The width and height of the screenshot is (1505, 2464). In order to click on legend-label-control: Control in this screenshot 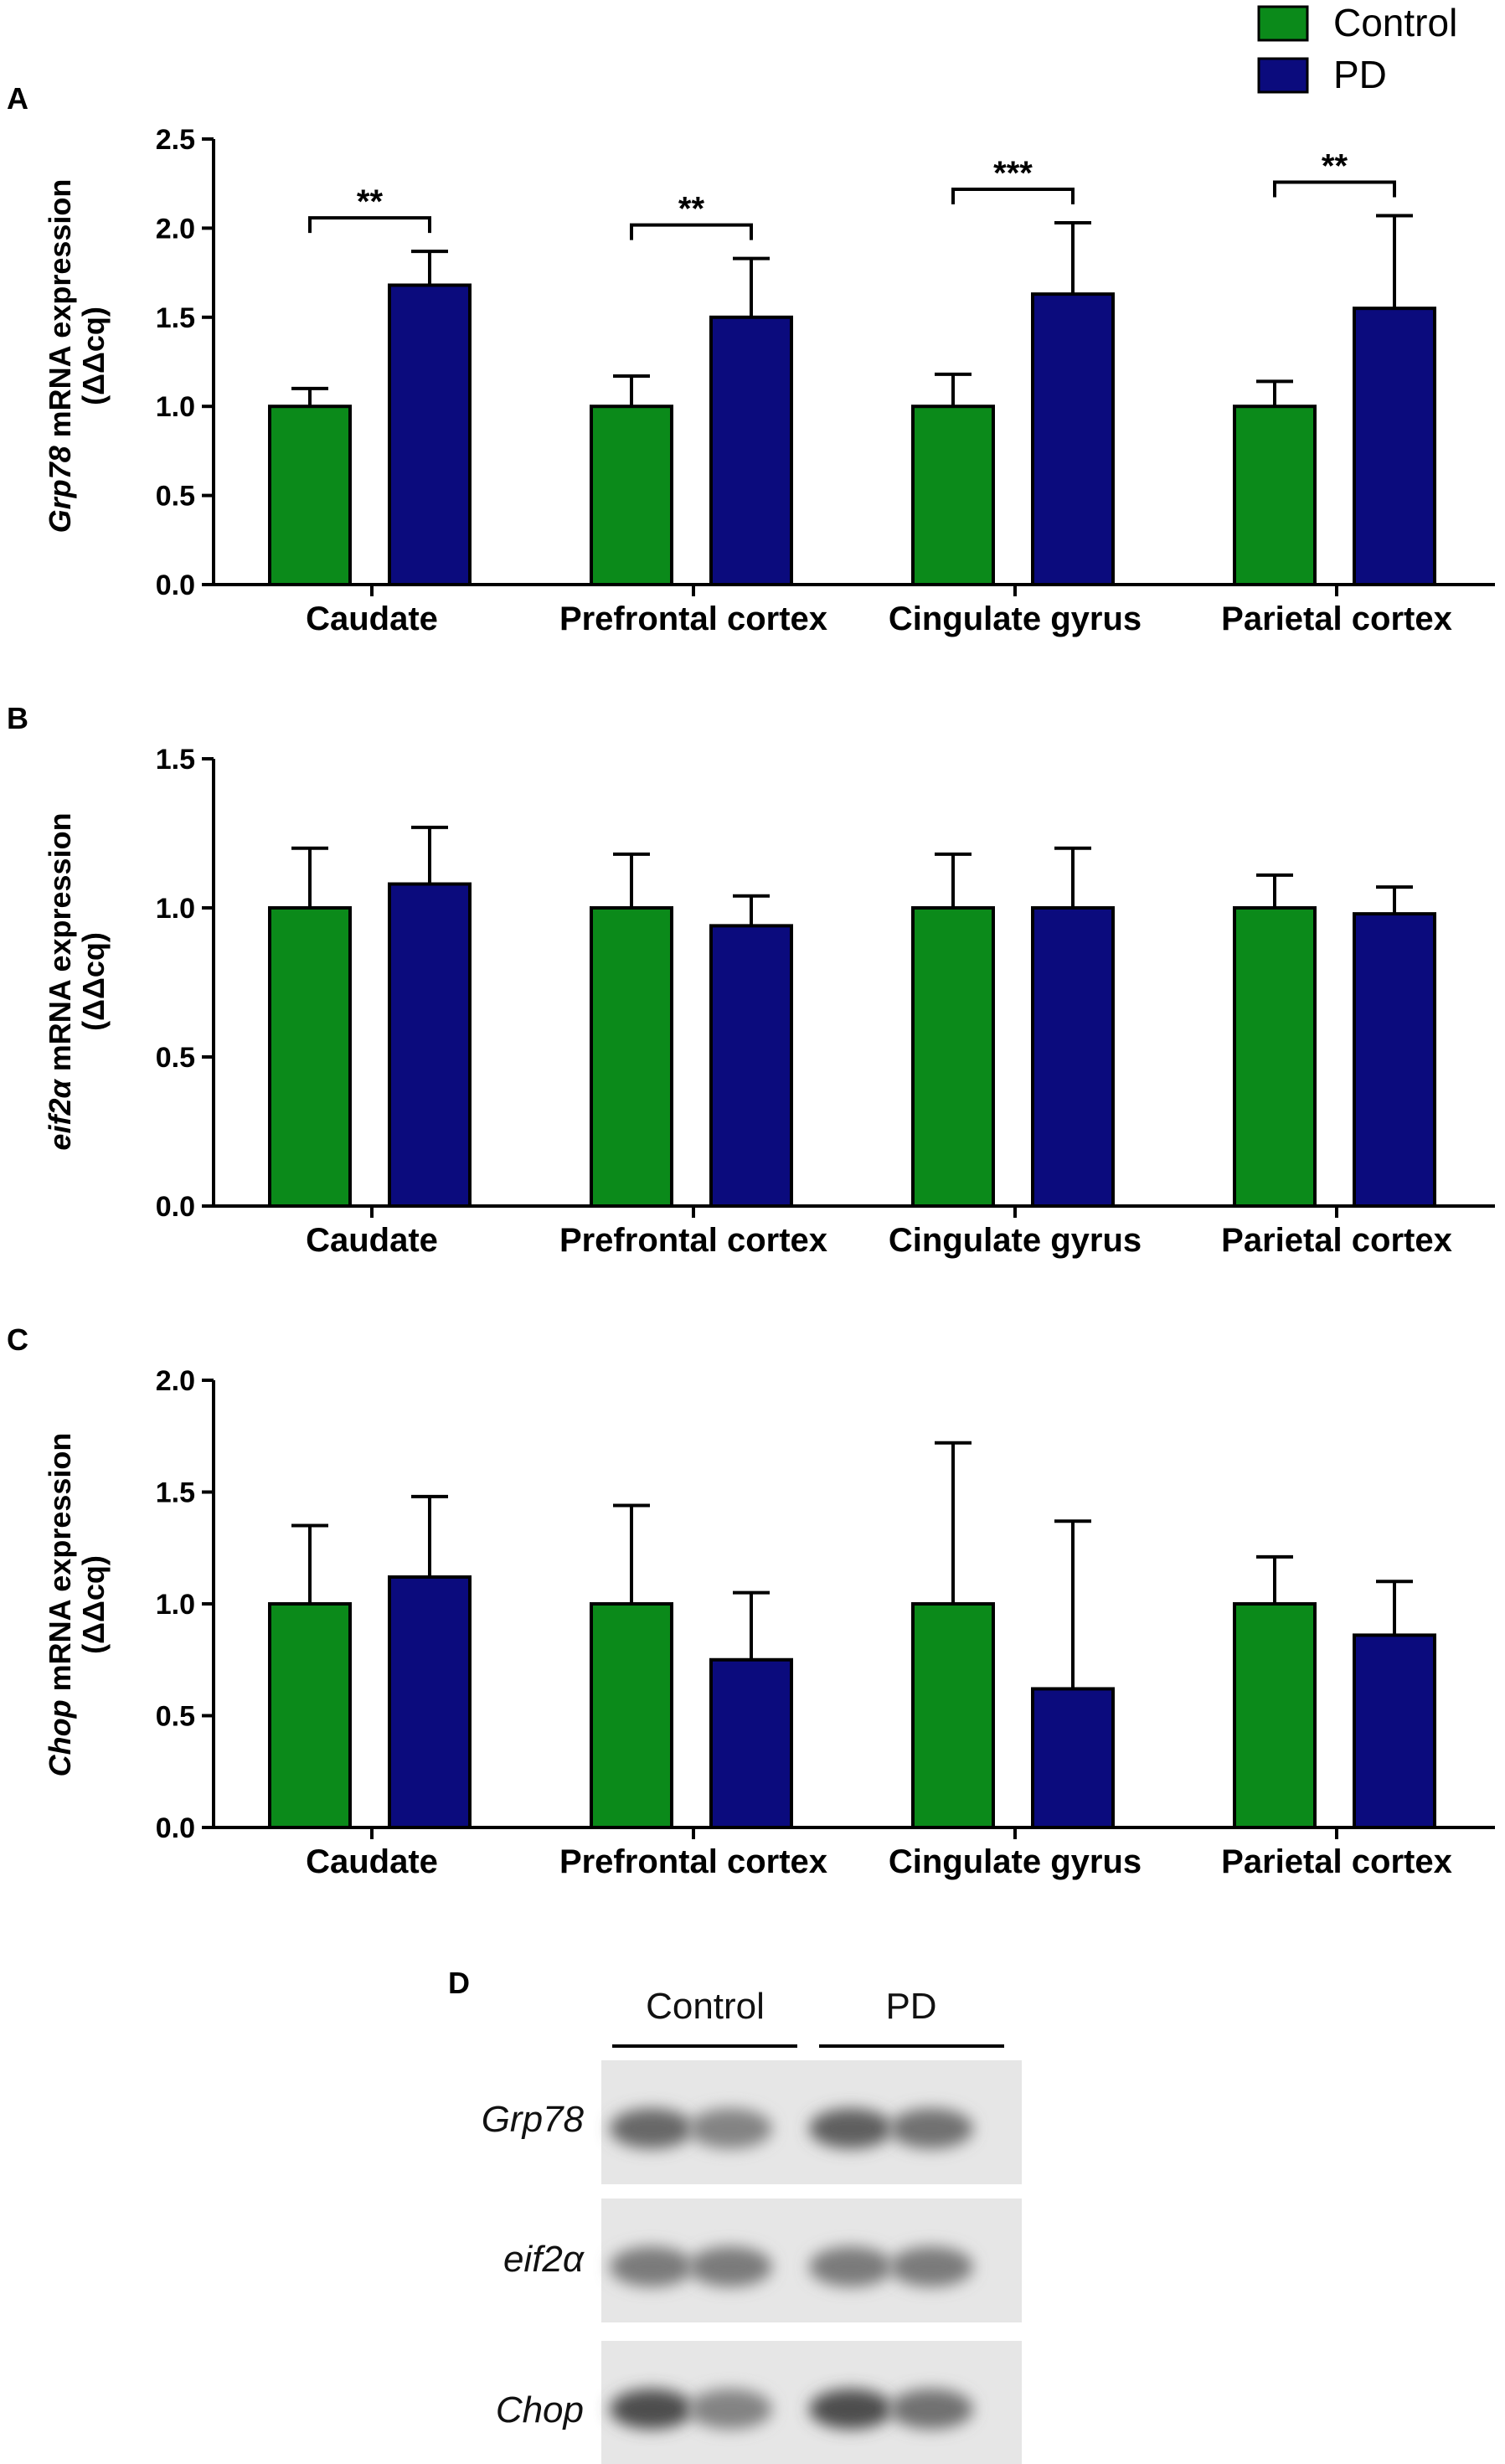, I will do `click(1395, 22)`.